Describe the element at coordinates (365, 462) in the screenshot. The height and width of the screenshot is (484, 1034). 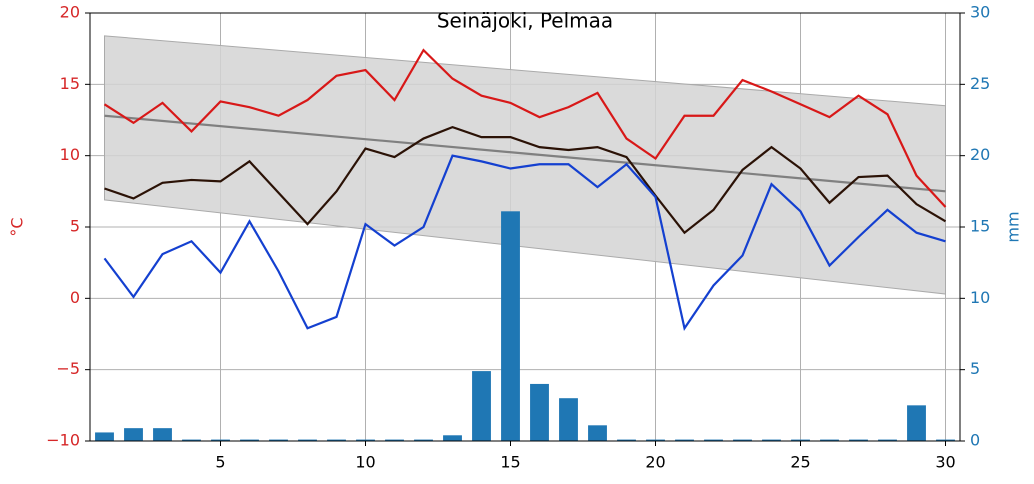
I see `x-tick-label: 10` at that location.